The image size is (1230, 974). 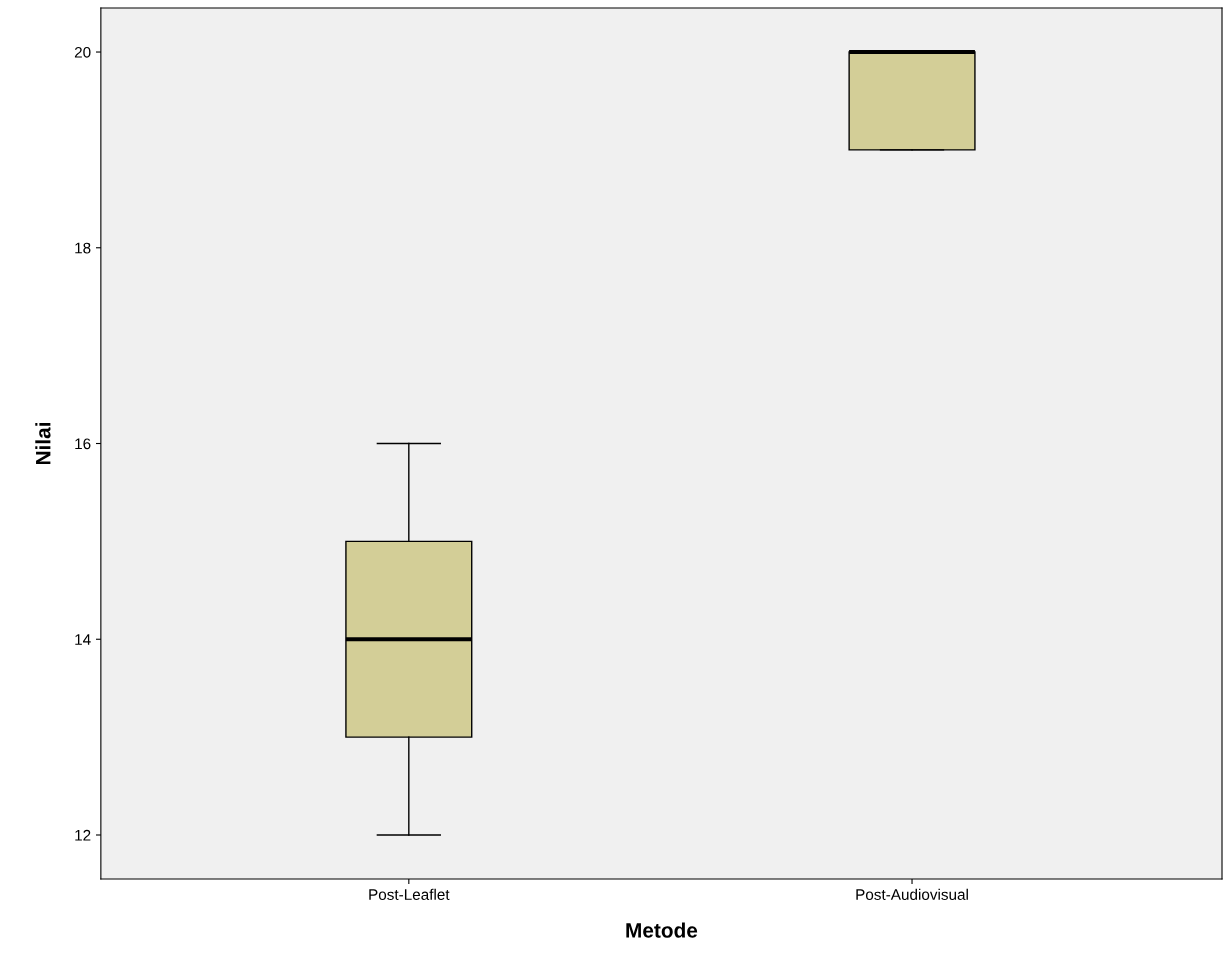 What do you see at coordinates (43, 443) in the screenshot?
I see `y-axis-title: Nilai` at bounding box center [43, 443].